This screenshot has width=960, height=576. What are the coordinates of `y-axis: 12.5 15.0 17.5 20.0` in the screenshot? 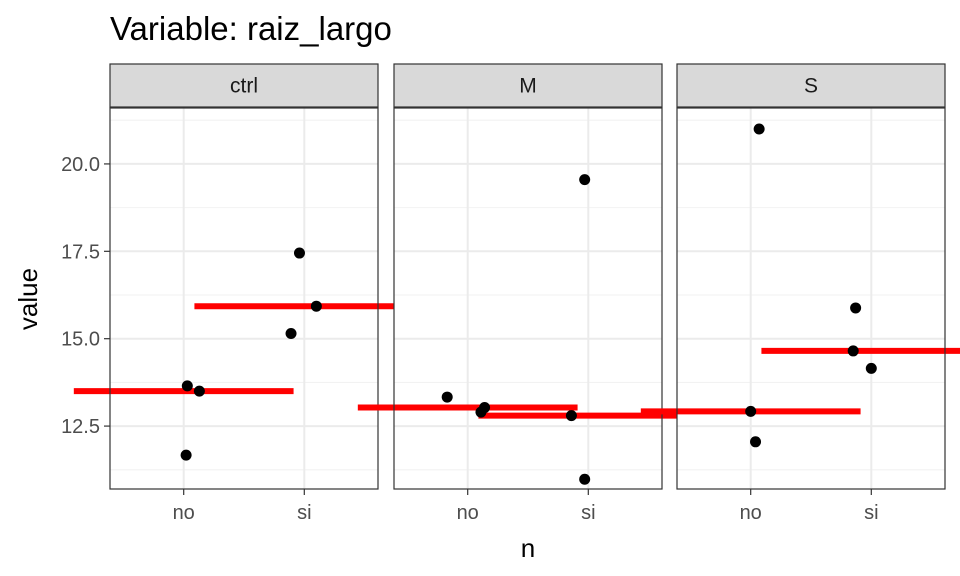 It's located at (85, 296).